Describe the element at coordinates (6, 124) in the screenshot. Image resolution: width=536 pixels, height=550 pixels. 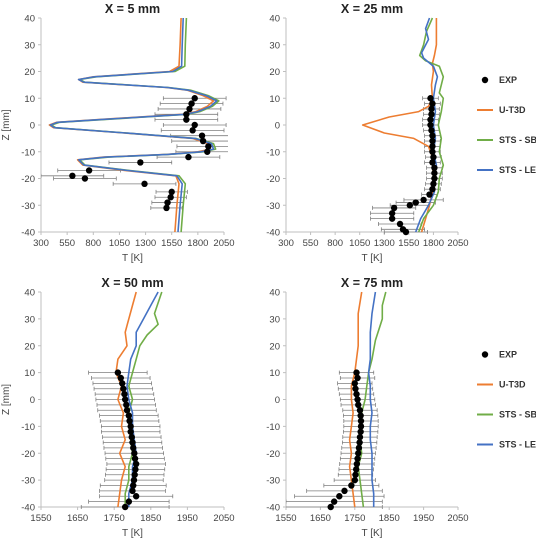
I see `y-axis-label: Z [mm]` at that location.